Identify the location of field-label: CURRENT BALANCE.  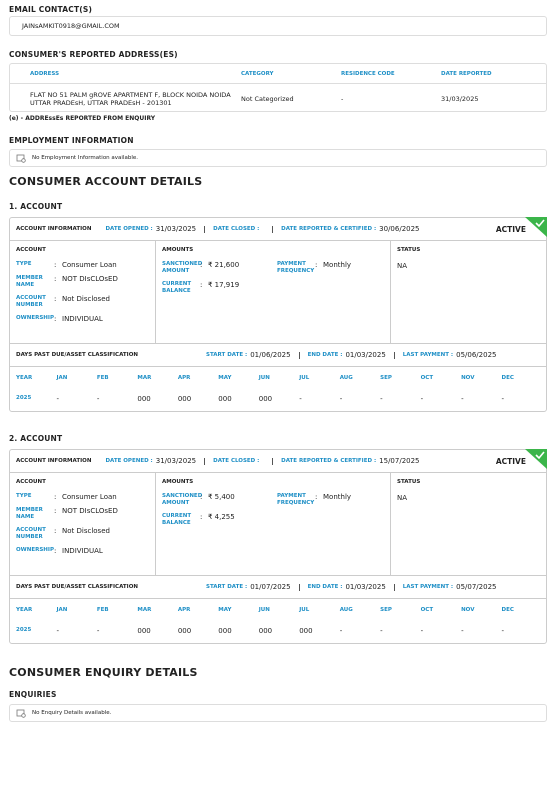
(177, 519).